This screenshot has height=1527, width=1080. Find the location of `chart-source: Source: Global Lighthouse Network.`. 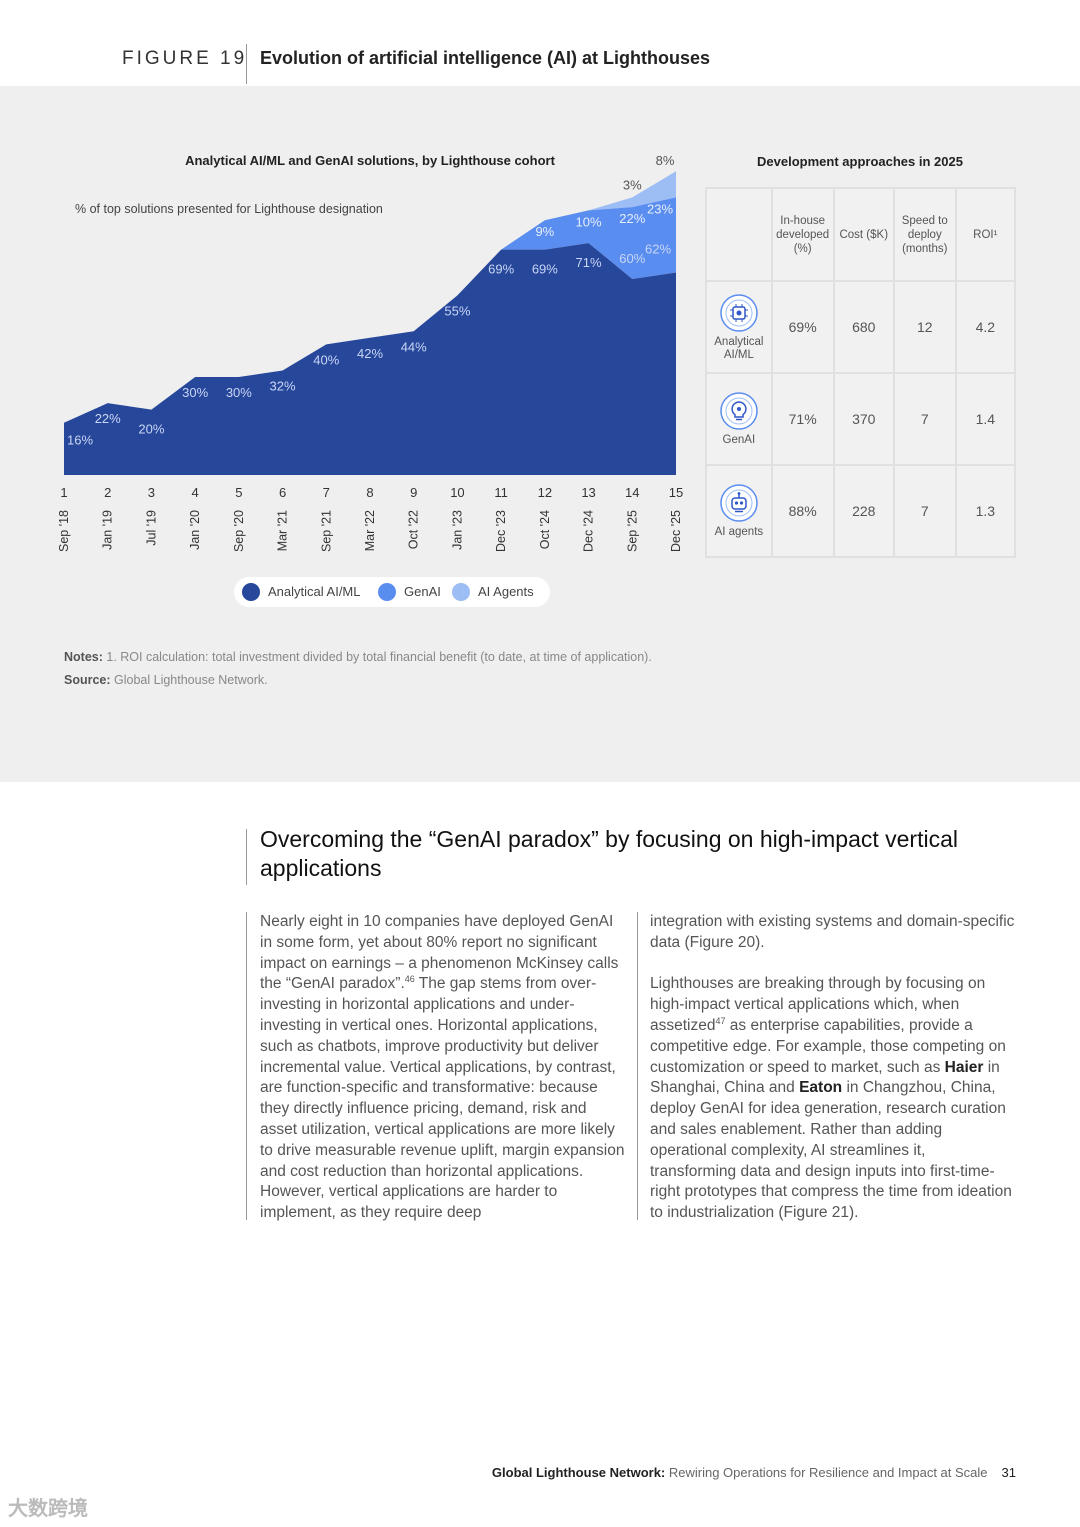

chart-source: Source: Global Lighthouse Network. is located at coordinates (166, 680).